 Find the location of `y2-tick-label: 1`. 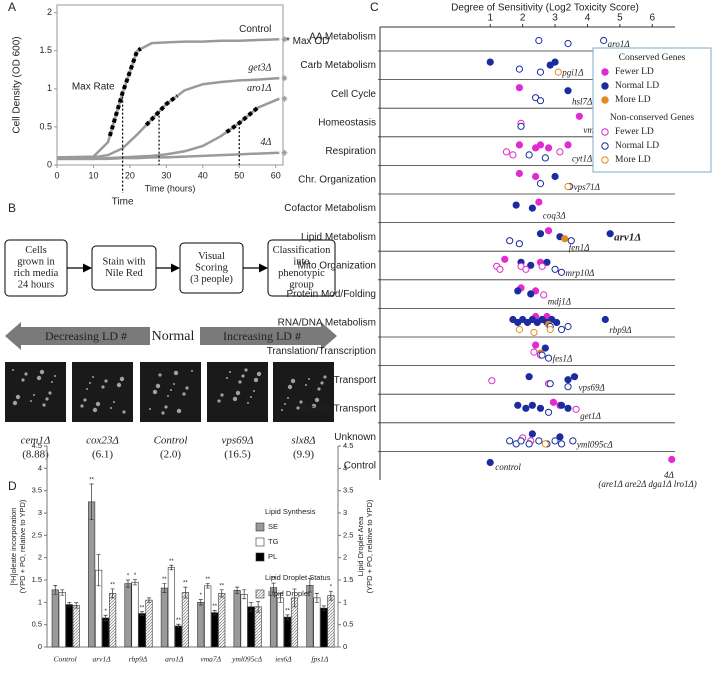

y2-tick-label: 1 is located at coordinates (345, 601).